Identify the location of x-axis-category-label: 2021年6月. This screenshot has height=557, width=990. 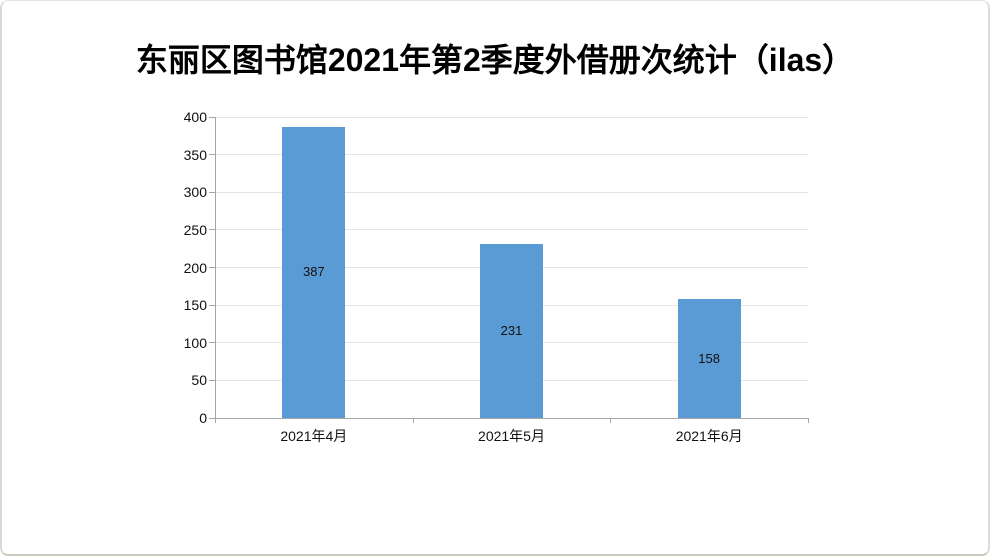
(709, 436).